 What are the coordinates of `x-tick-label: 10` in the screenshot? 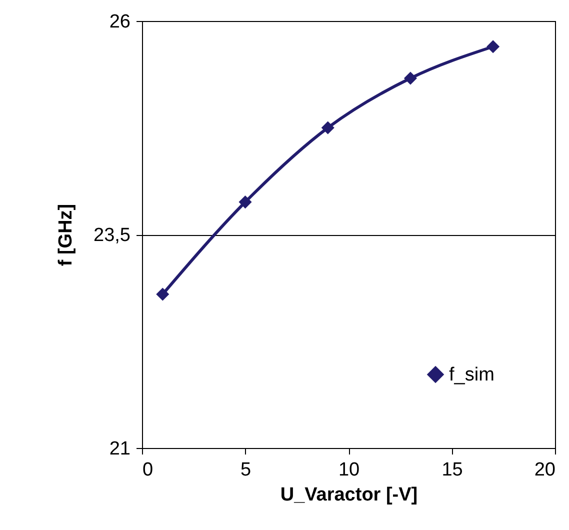 It's located at (349, 470).